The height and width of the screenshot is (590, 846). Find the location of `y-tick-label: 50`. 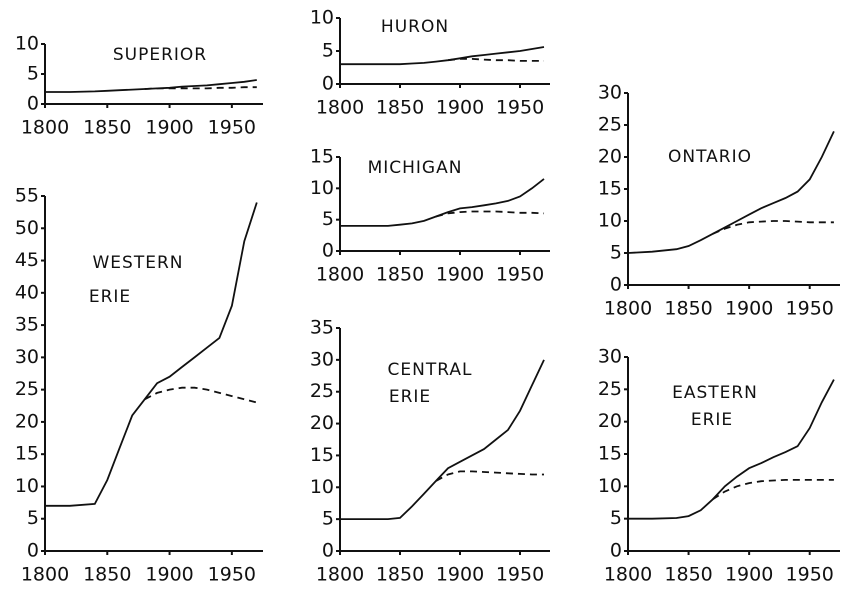

y-tick-label: 50 is located at coordinates (27, 228).